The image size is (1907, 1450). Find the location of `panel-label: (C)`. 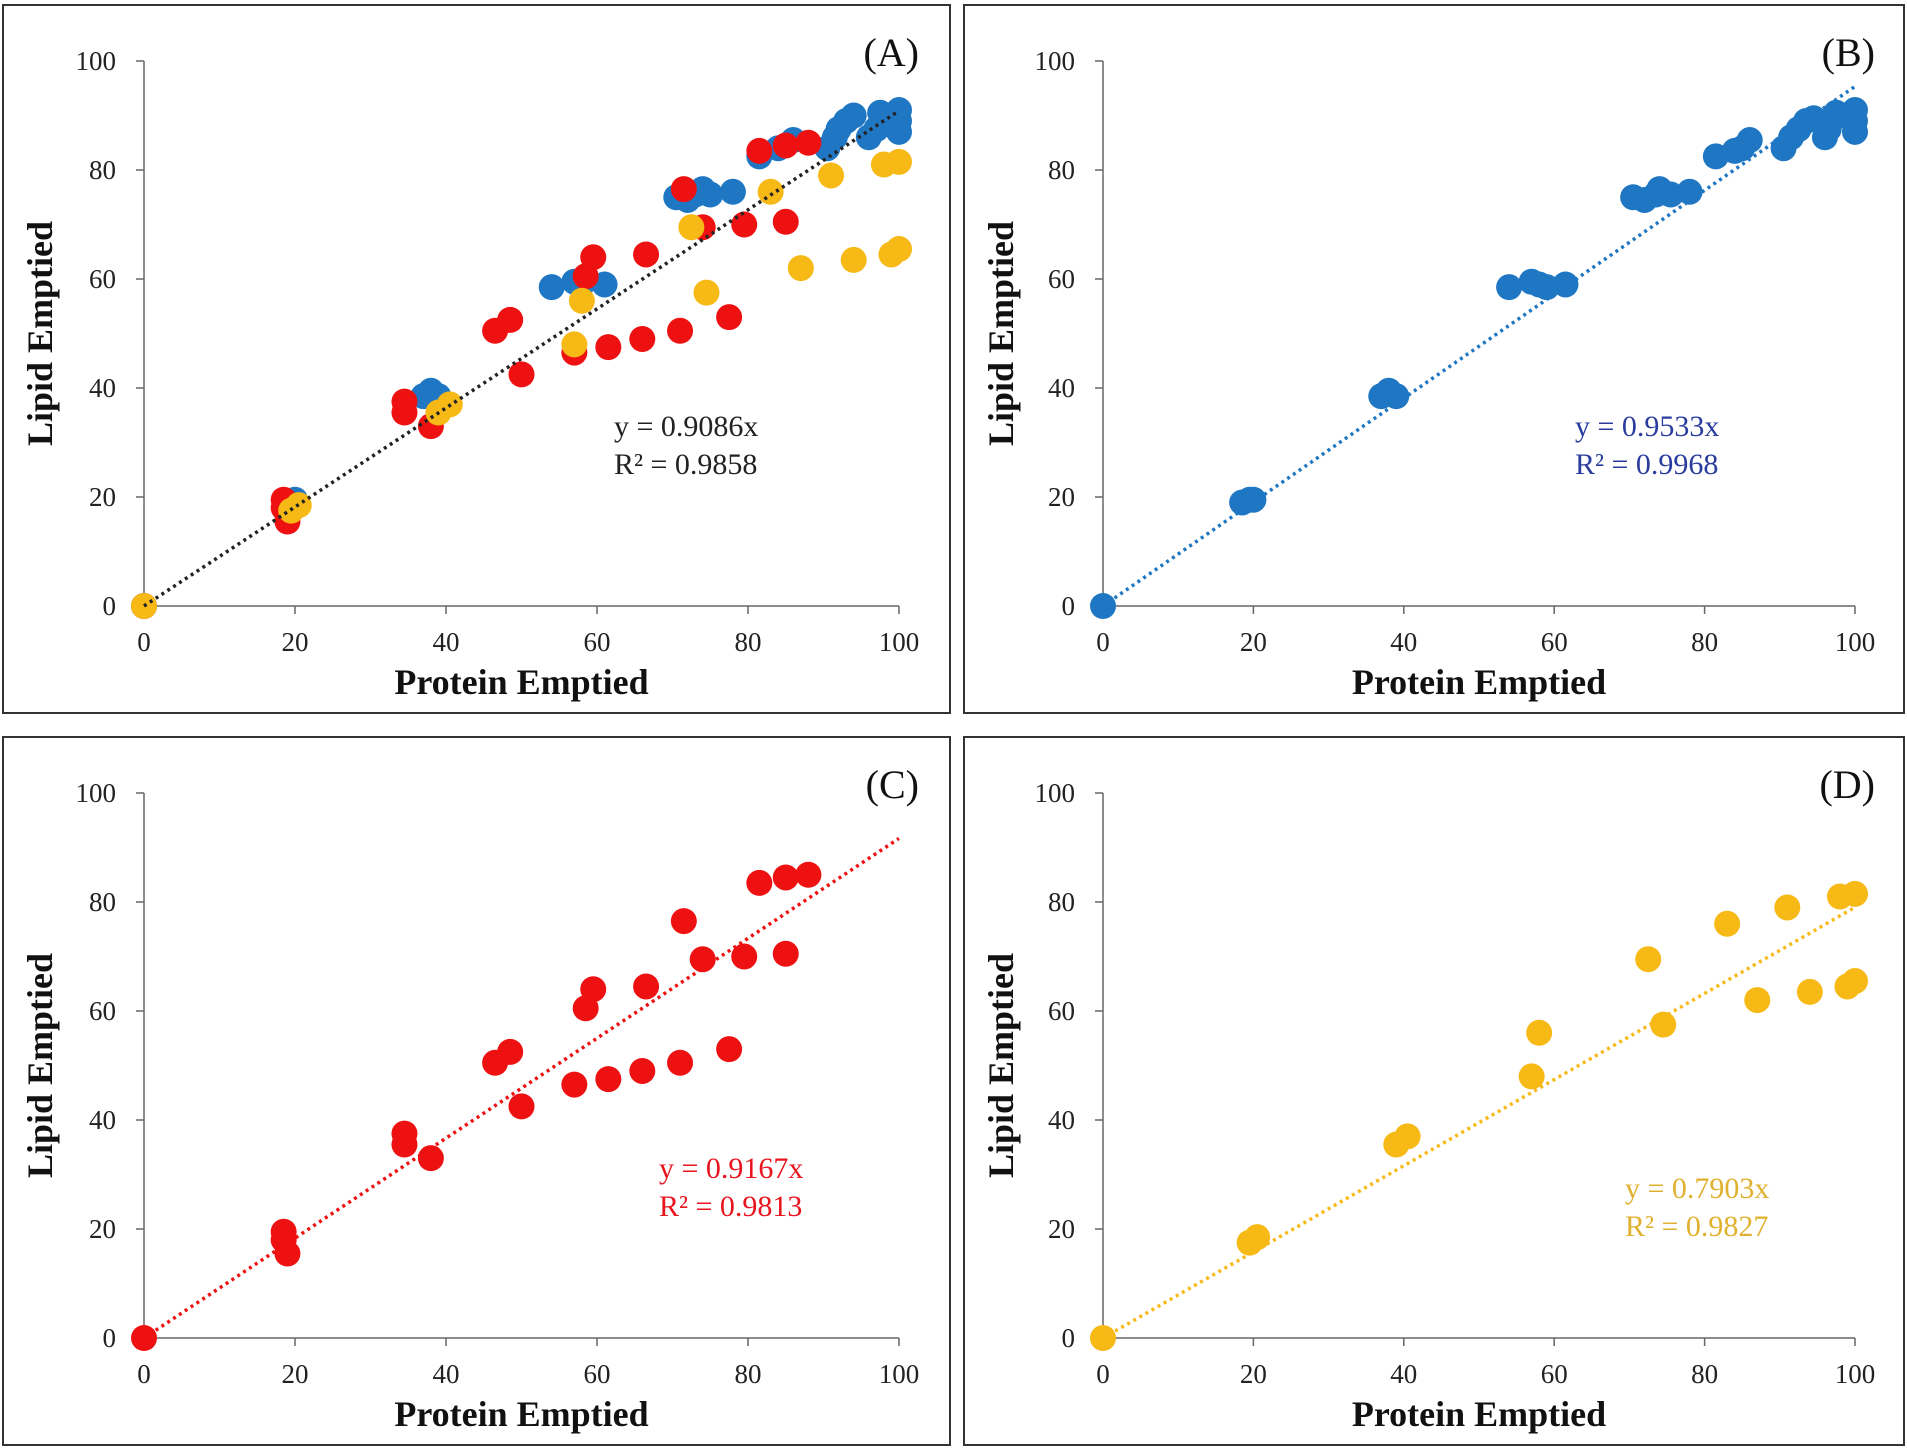

panel-label: (C) is located at coordinates (892, 784).